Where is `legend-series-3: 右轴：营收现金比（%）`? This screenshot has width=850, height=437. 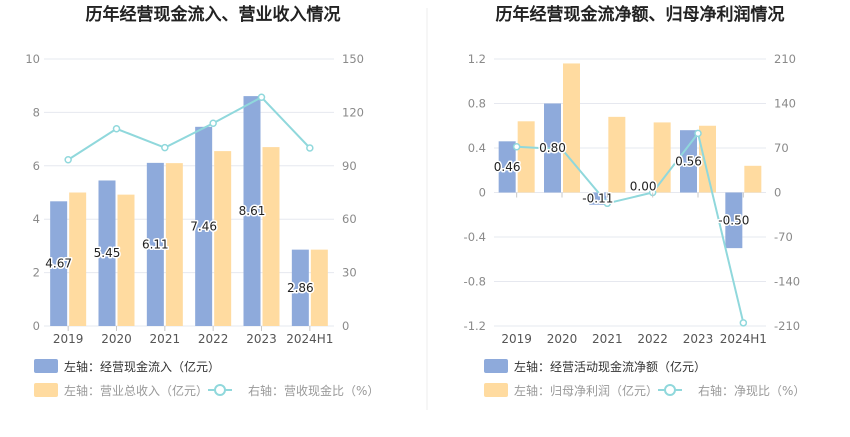 legend-series-3: 右轴：营收现金比（%） is located at coordinates (293, 390).